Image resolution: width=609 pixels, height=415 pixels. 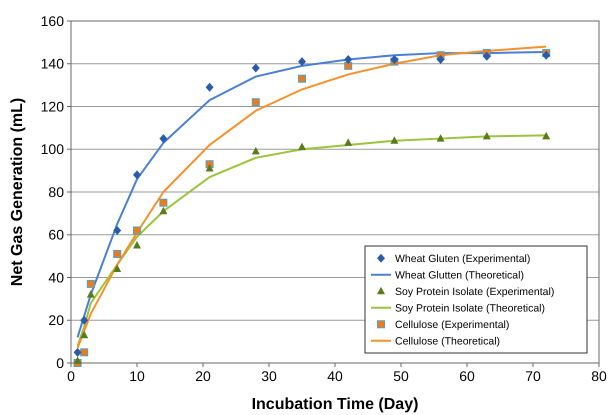 I want to click on y-tick-label: 20, so click(x=56, y=320).